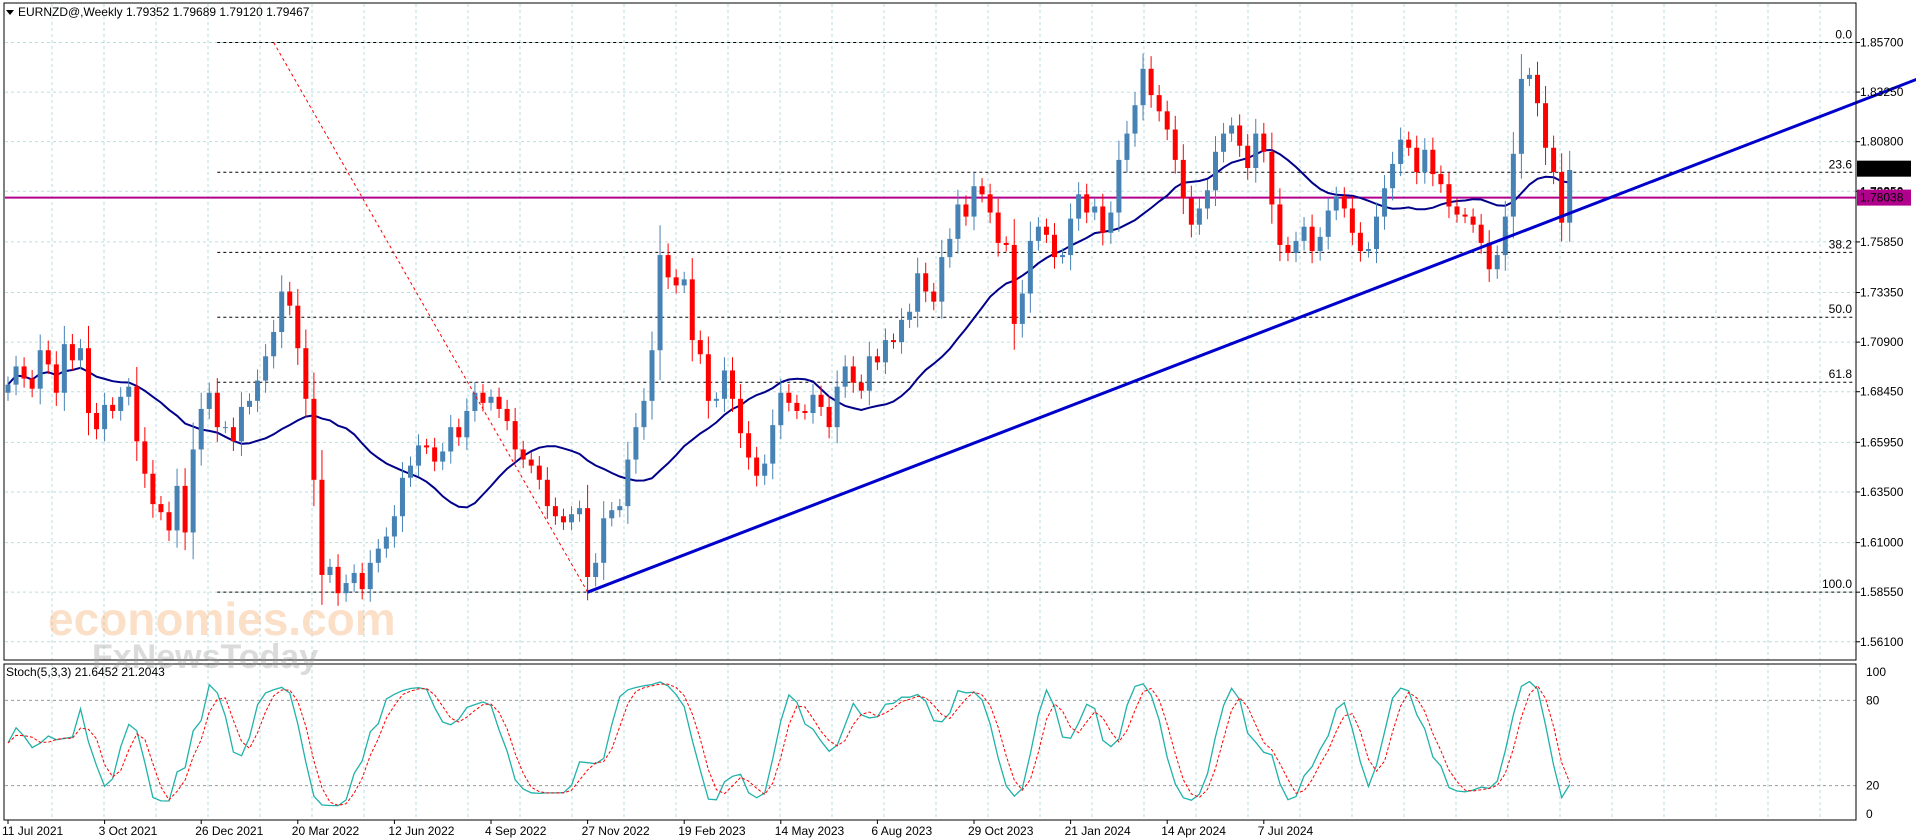 Image resolution: width=1916 pixels, height=840 pixels. I want to click on x-tick-label: 26 Dec 2021, so click(229, 831).